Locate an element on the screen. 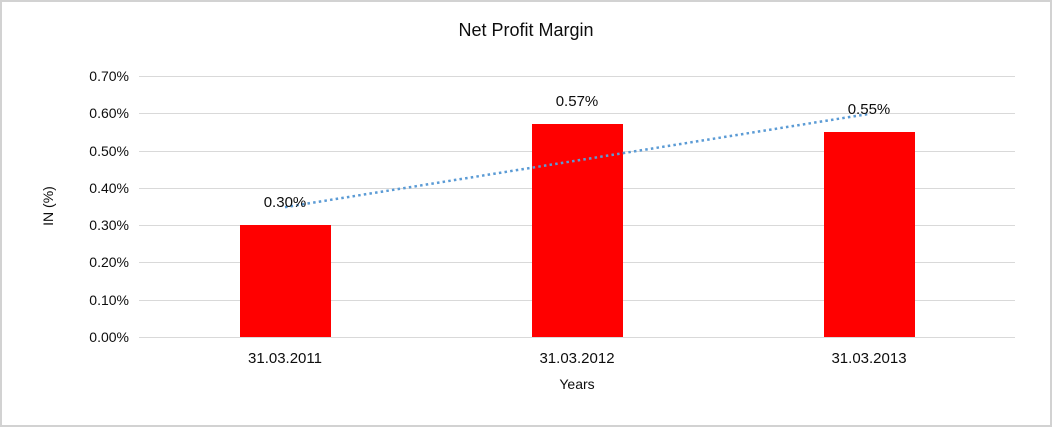  x-tick-label: 31.03.2011 is located at coordinates (285, 358).